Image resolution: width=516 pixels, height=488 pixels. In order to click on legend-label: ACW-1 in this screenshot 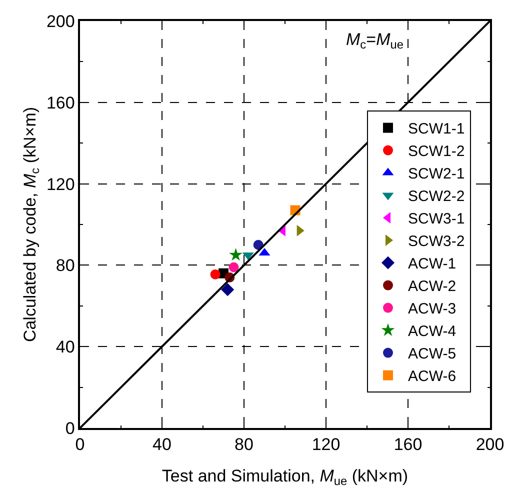, I will do `click(432, 264)`.